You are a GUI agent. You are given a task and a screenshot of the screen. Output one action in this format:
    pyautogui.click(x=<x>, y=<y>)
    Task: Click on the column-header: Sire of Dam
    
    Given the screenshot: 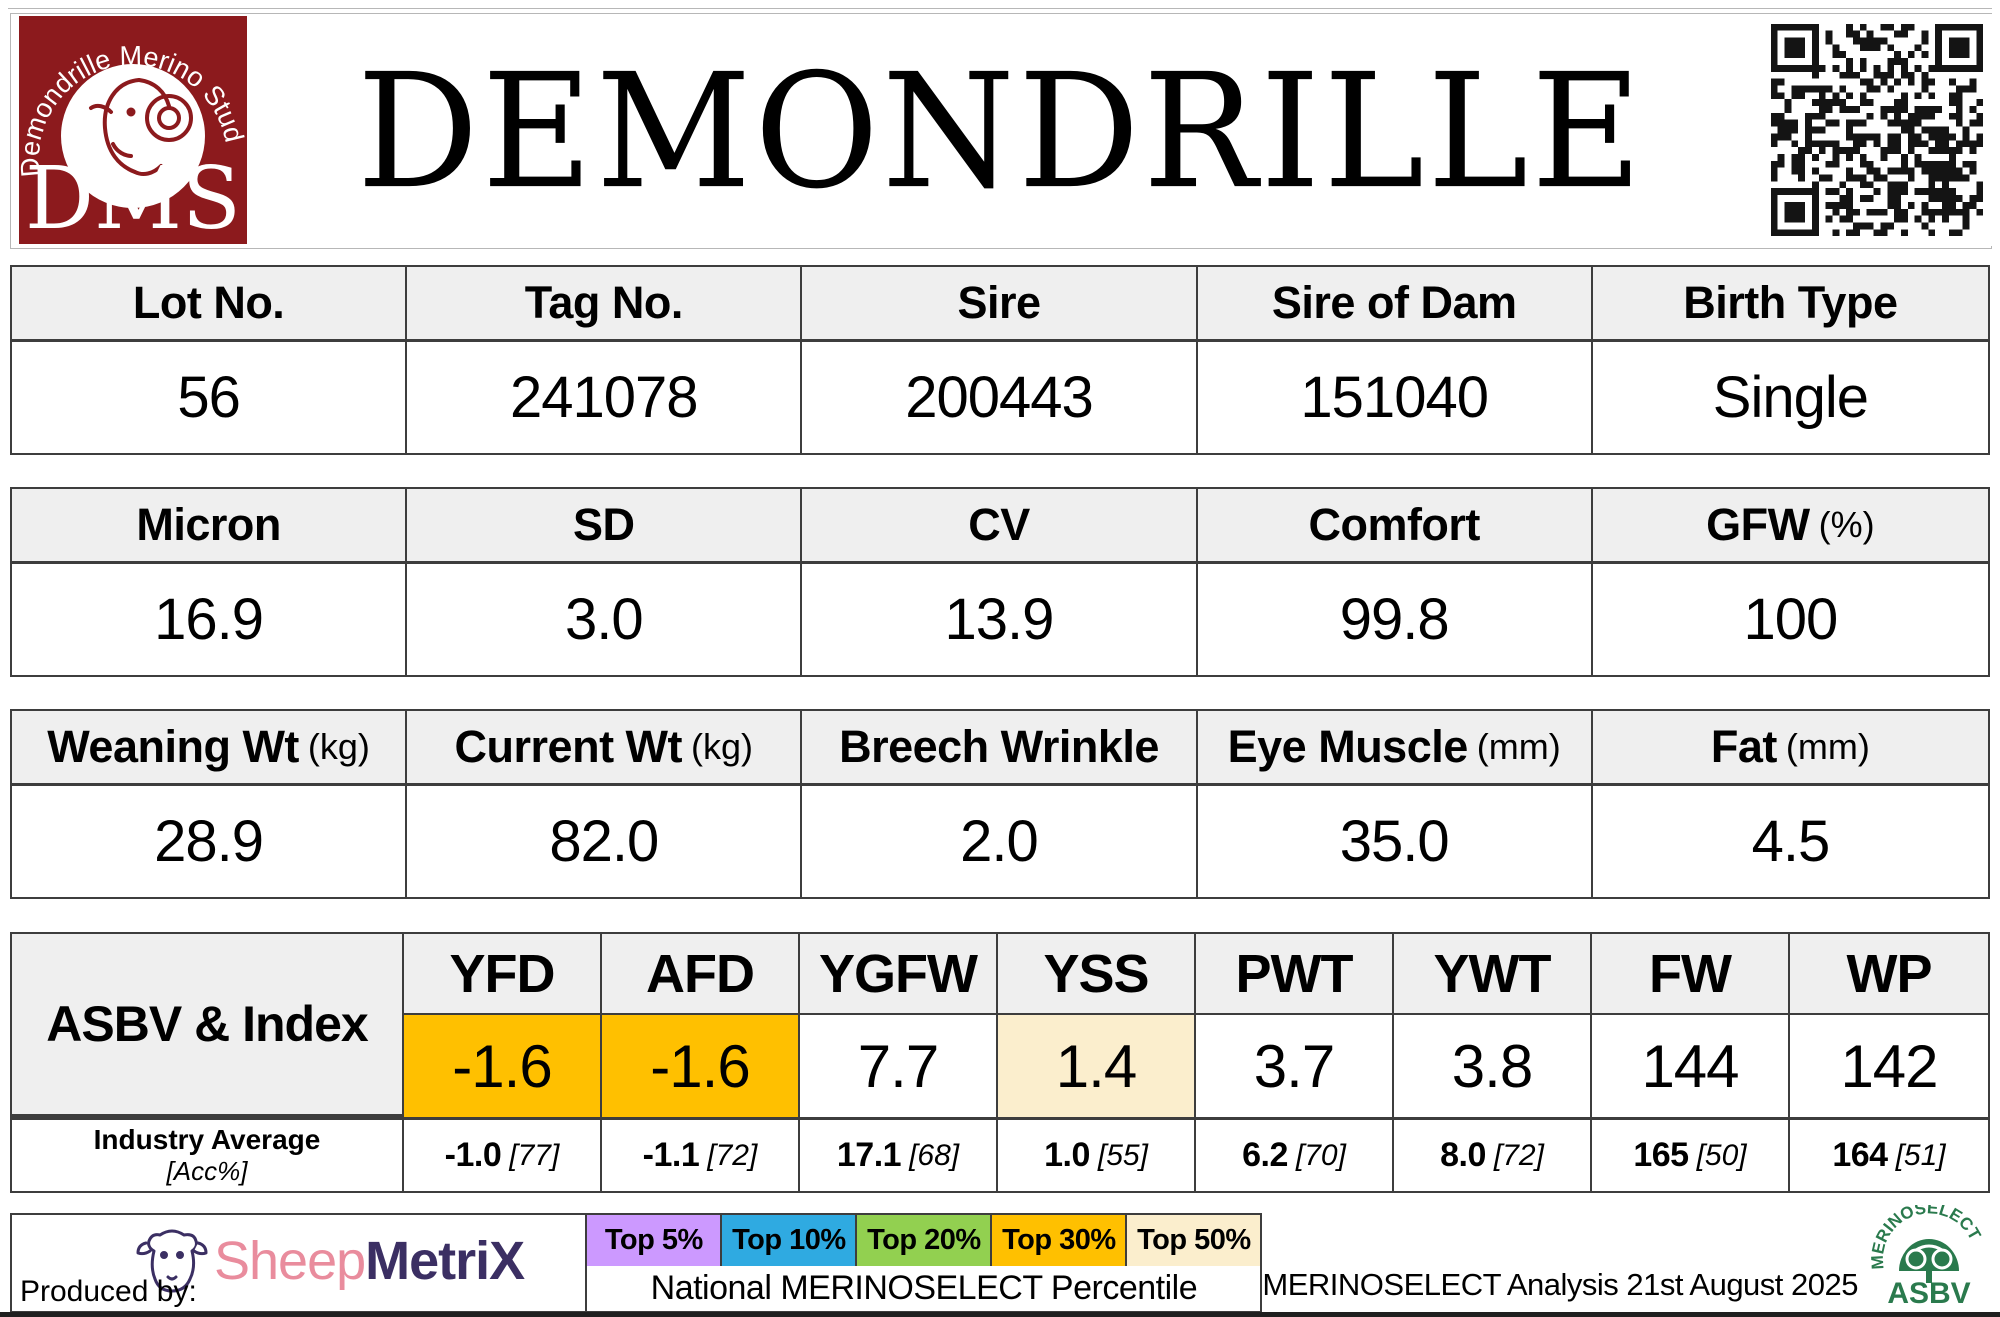 What is the action you would take?
    pyautogui.click(x=1395, y=304)
    